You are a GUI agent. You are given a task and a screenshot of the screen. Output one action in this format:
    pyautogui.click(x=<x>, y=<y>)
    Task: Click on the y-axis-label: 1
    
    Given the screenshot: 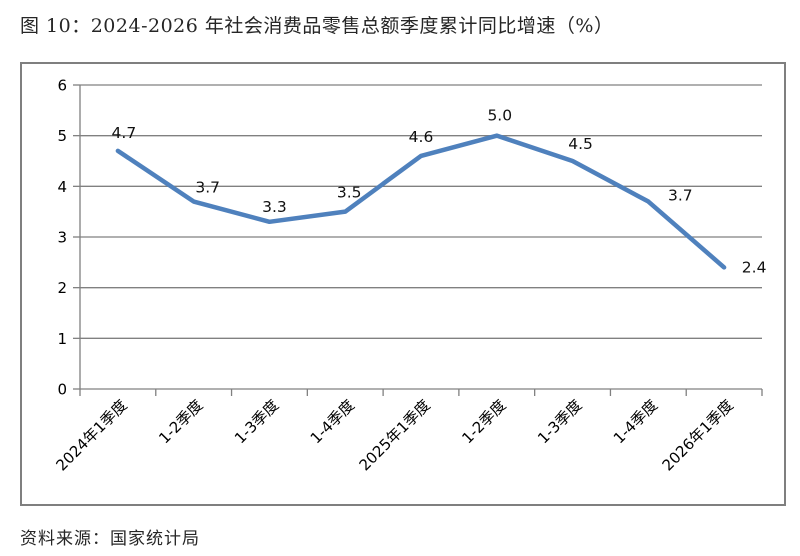 What is the action you would take?
    pyautogui.click(x=62, y=339)
    